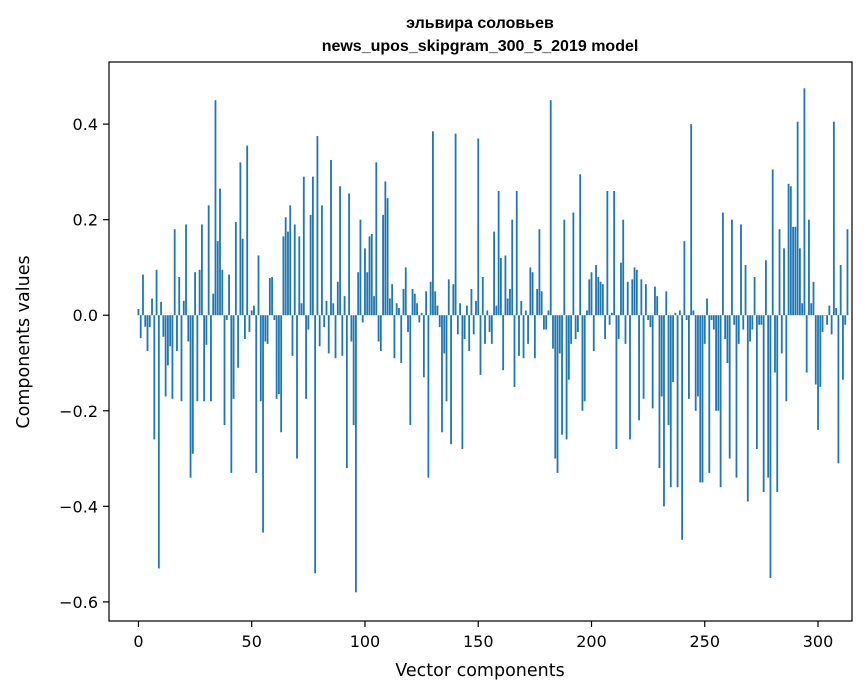  What do you see at coordinates (24, 341) in the screenshot?
I see `y-axis-label: Components values` at bounding box center [24, 341].